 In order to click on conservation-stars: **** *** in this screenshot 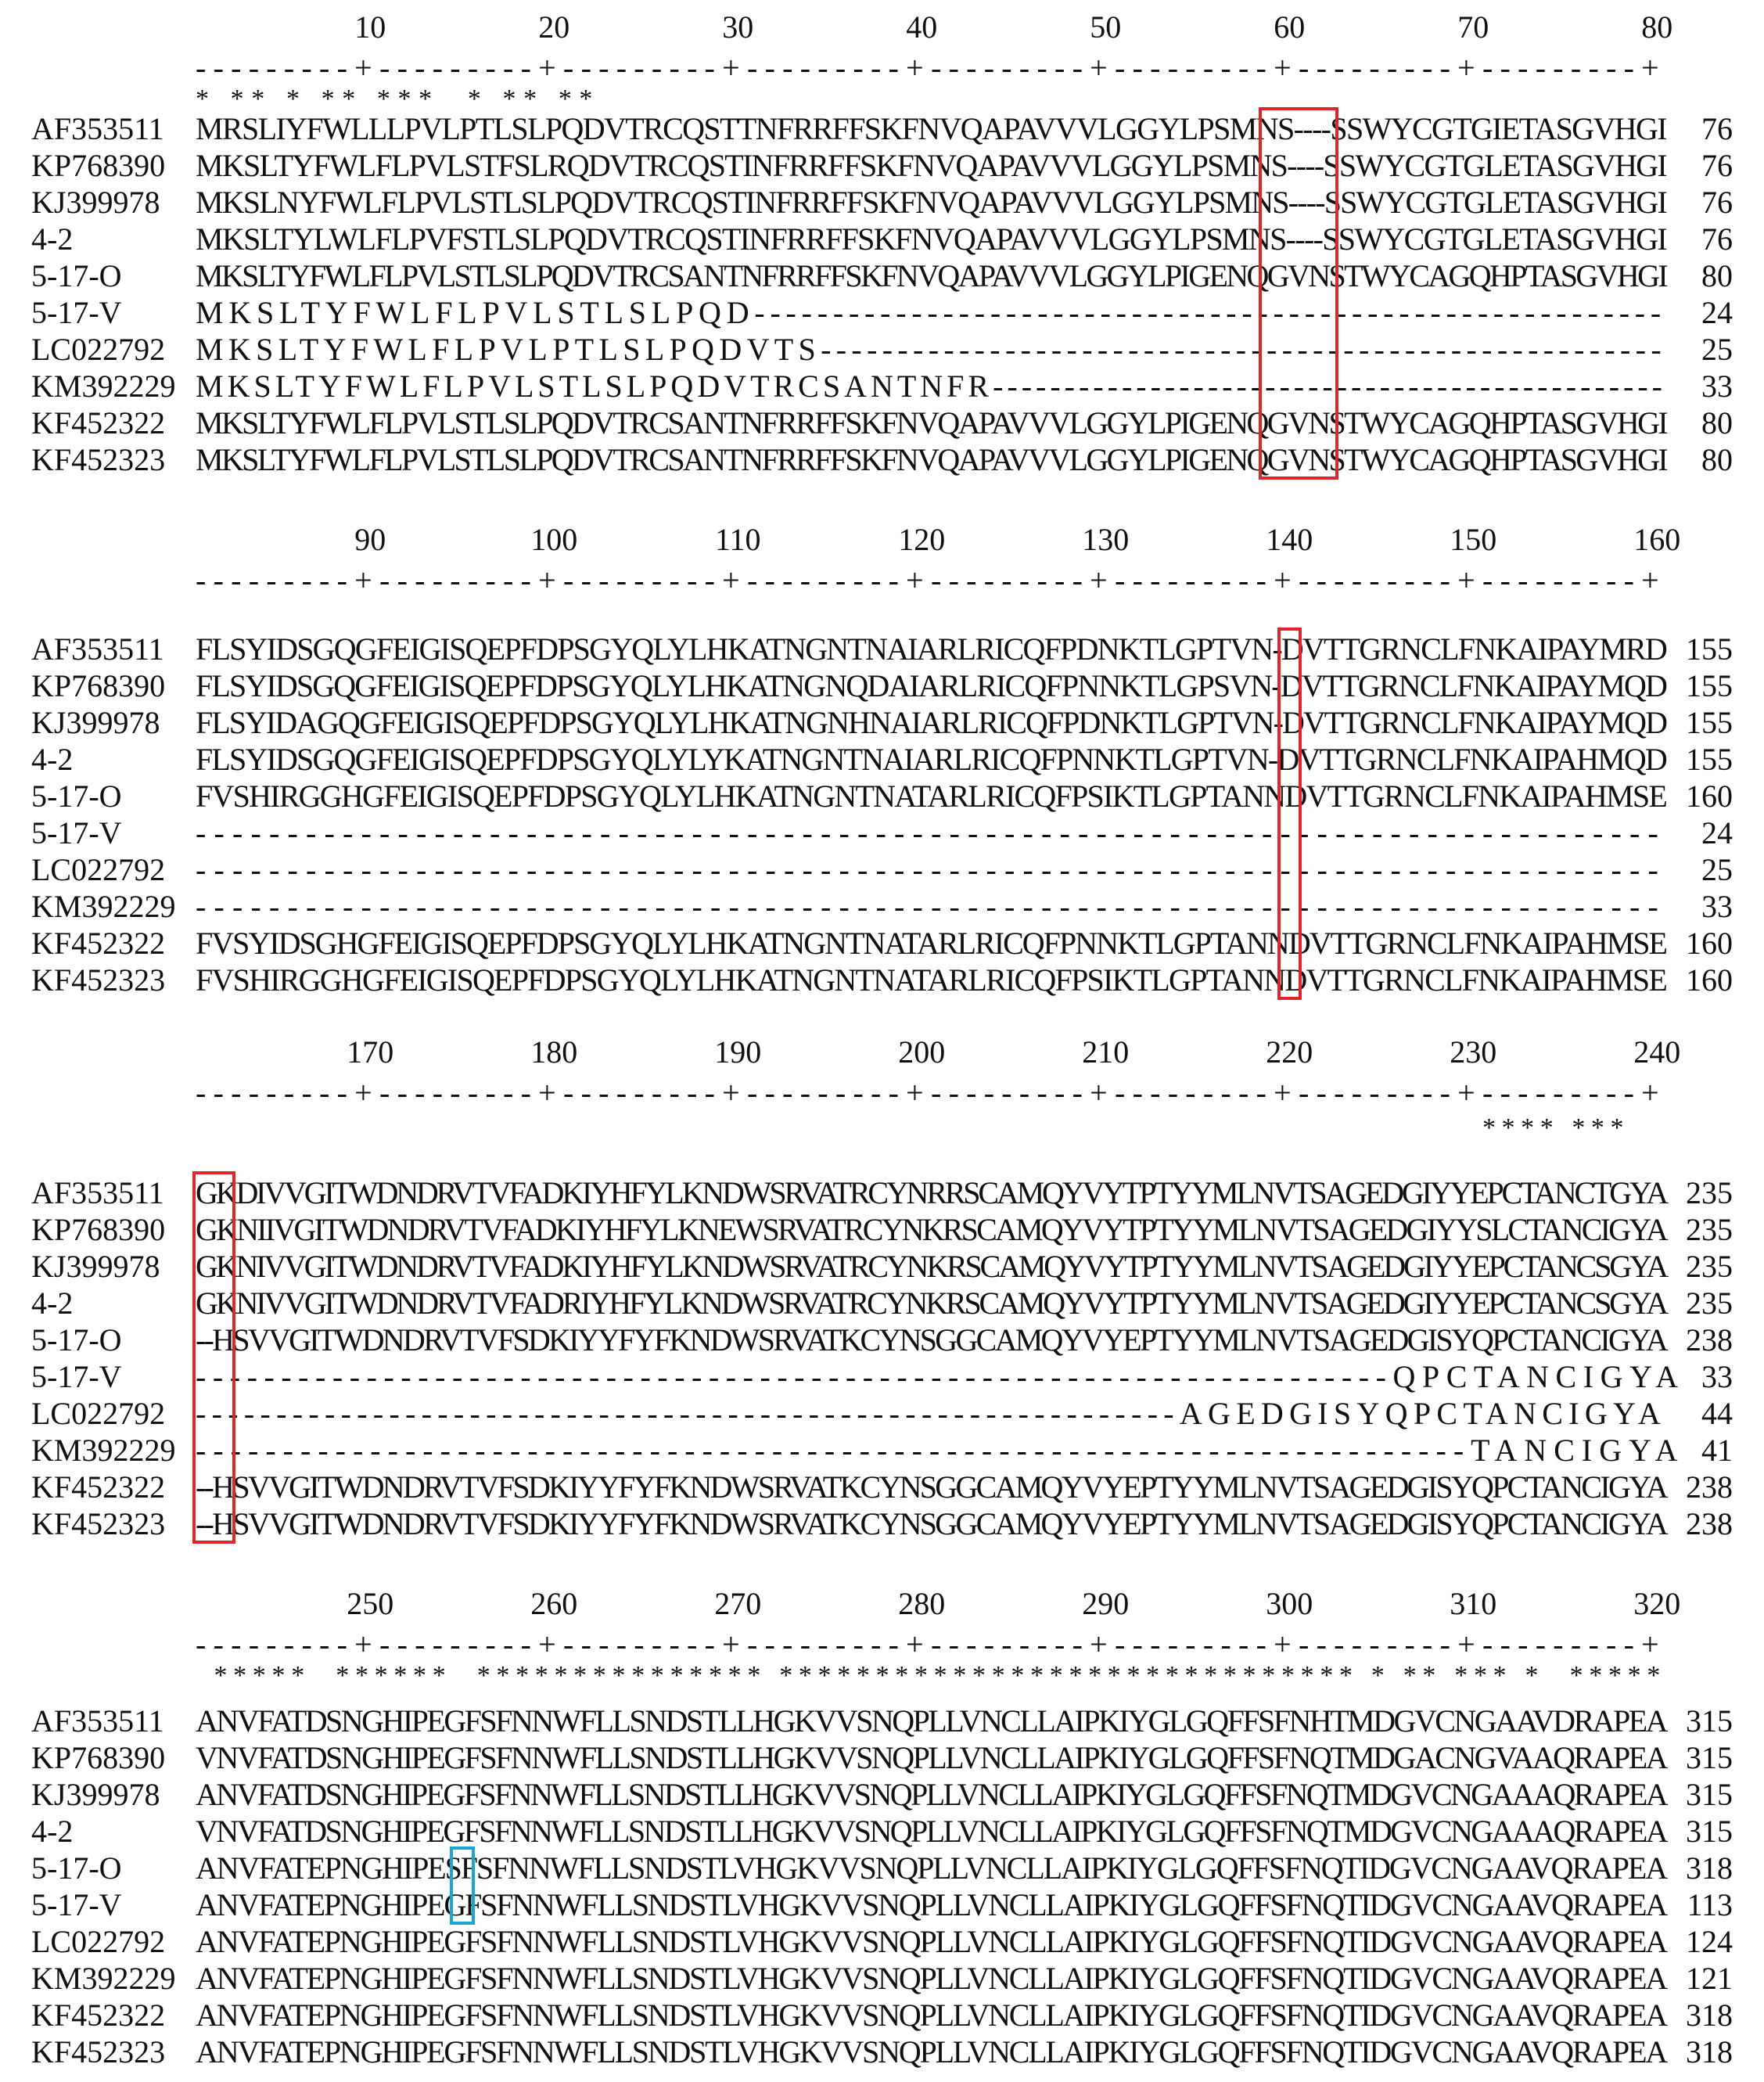, I will do `click(1555, 1128)`.